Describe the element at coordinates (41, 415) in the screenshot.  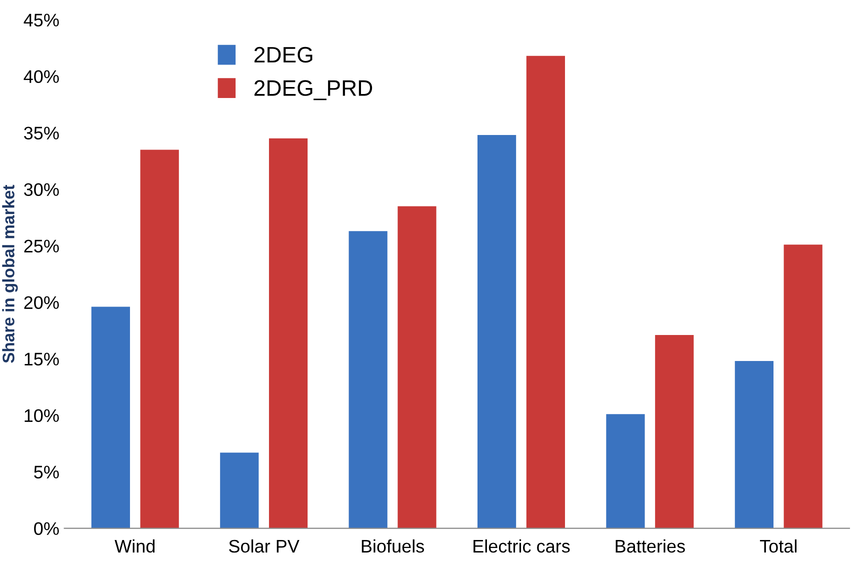
I see `y-tick-label: 10%` at that location.